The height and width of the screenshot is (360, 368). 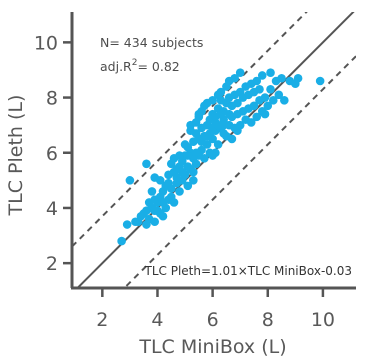 I want to click on y-axis-title: TLC Pleth (L), so click(x=16, y=156).